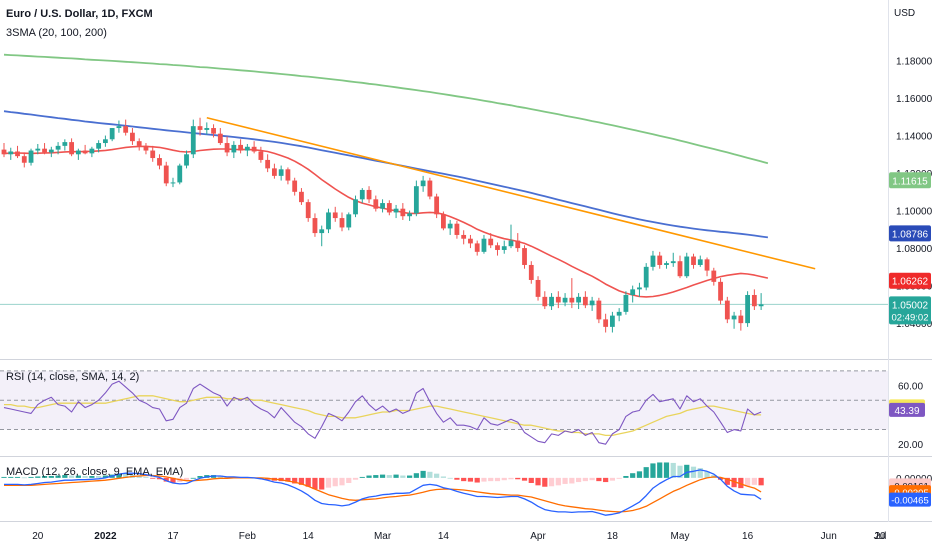 This screenshot has height=555, width=932. What do you see at coordinates (73, 377) in the screenshot?
I see `rsi-indicator-legend: RSI (14, close, SMA, 14, 2)` at bounding box center [73, 377].